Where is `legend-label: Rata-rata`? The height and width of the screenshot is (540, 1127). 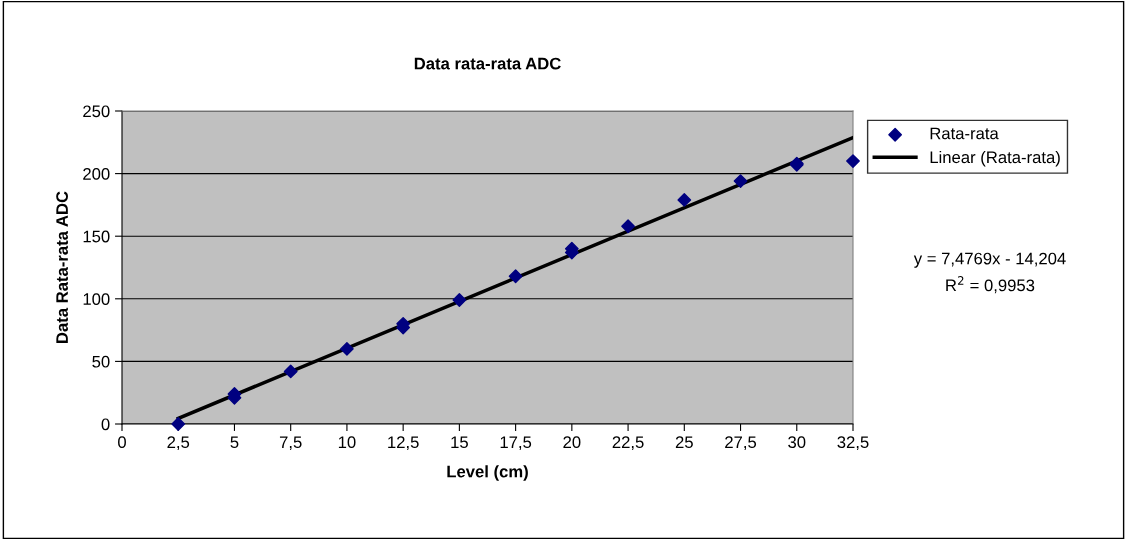 legend-label: Rata-rata is located at coordinates (964, 133).